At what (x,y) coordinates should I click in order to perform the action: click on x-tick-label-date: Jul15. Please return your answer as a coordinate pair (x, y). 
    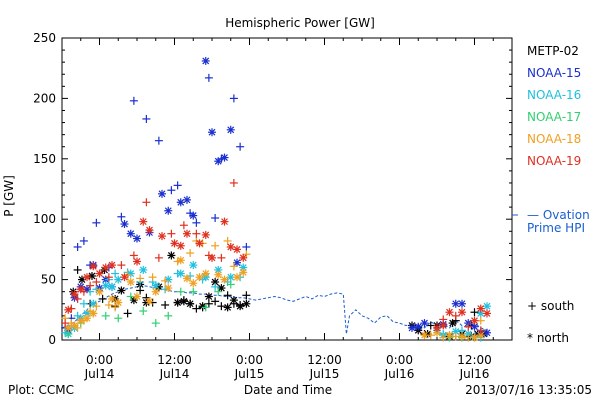
    Looking at the image, I should click on (324, 374).